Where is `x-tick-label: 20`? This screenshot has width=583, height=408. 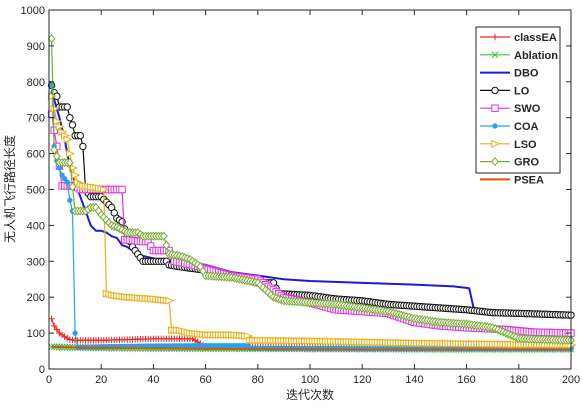
x-tick-label: 20 is located at coordinates (101, 380).